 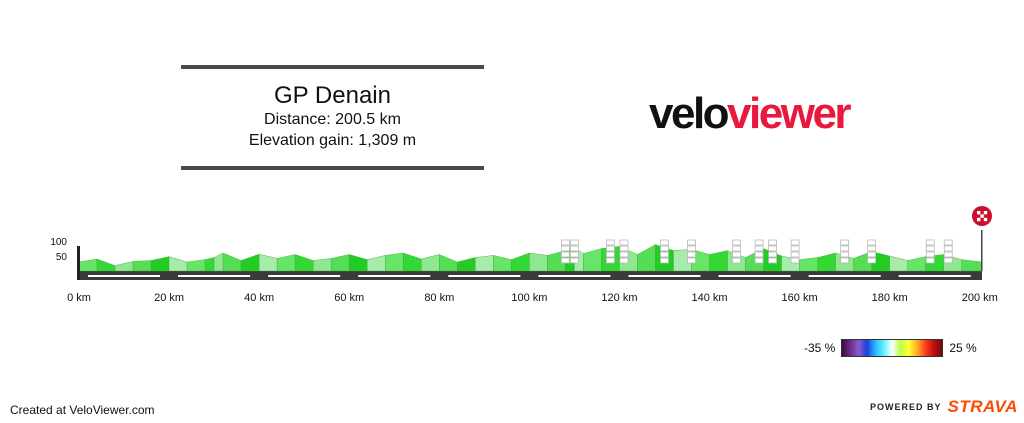 What do you see at coordinates (980, 298) in the screenshot?
I see `x-tick-label: 200 km` at bounding box center [980, 298].